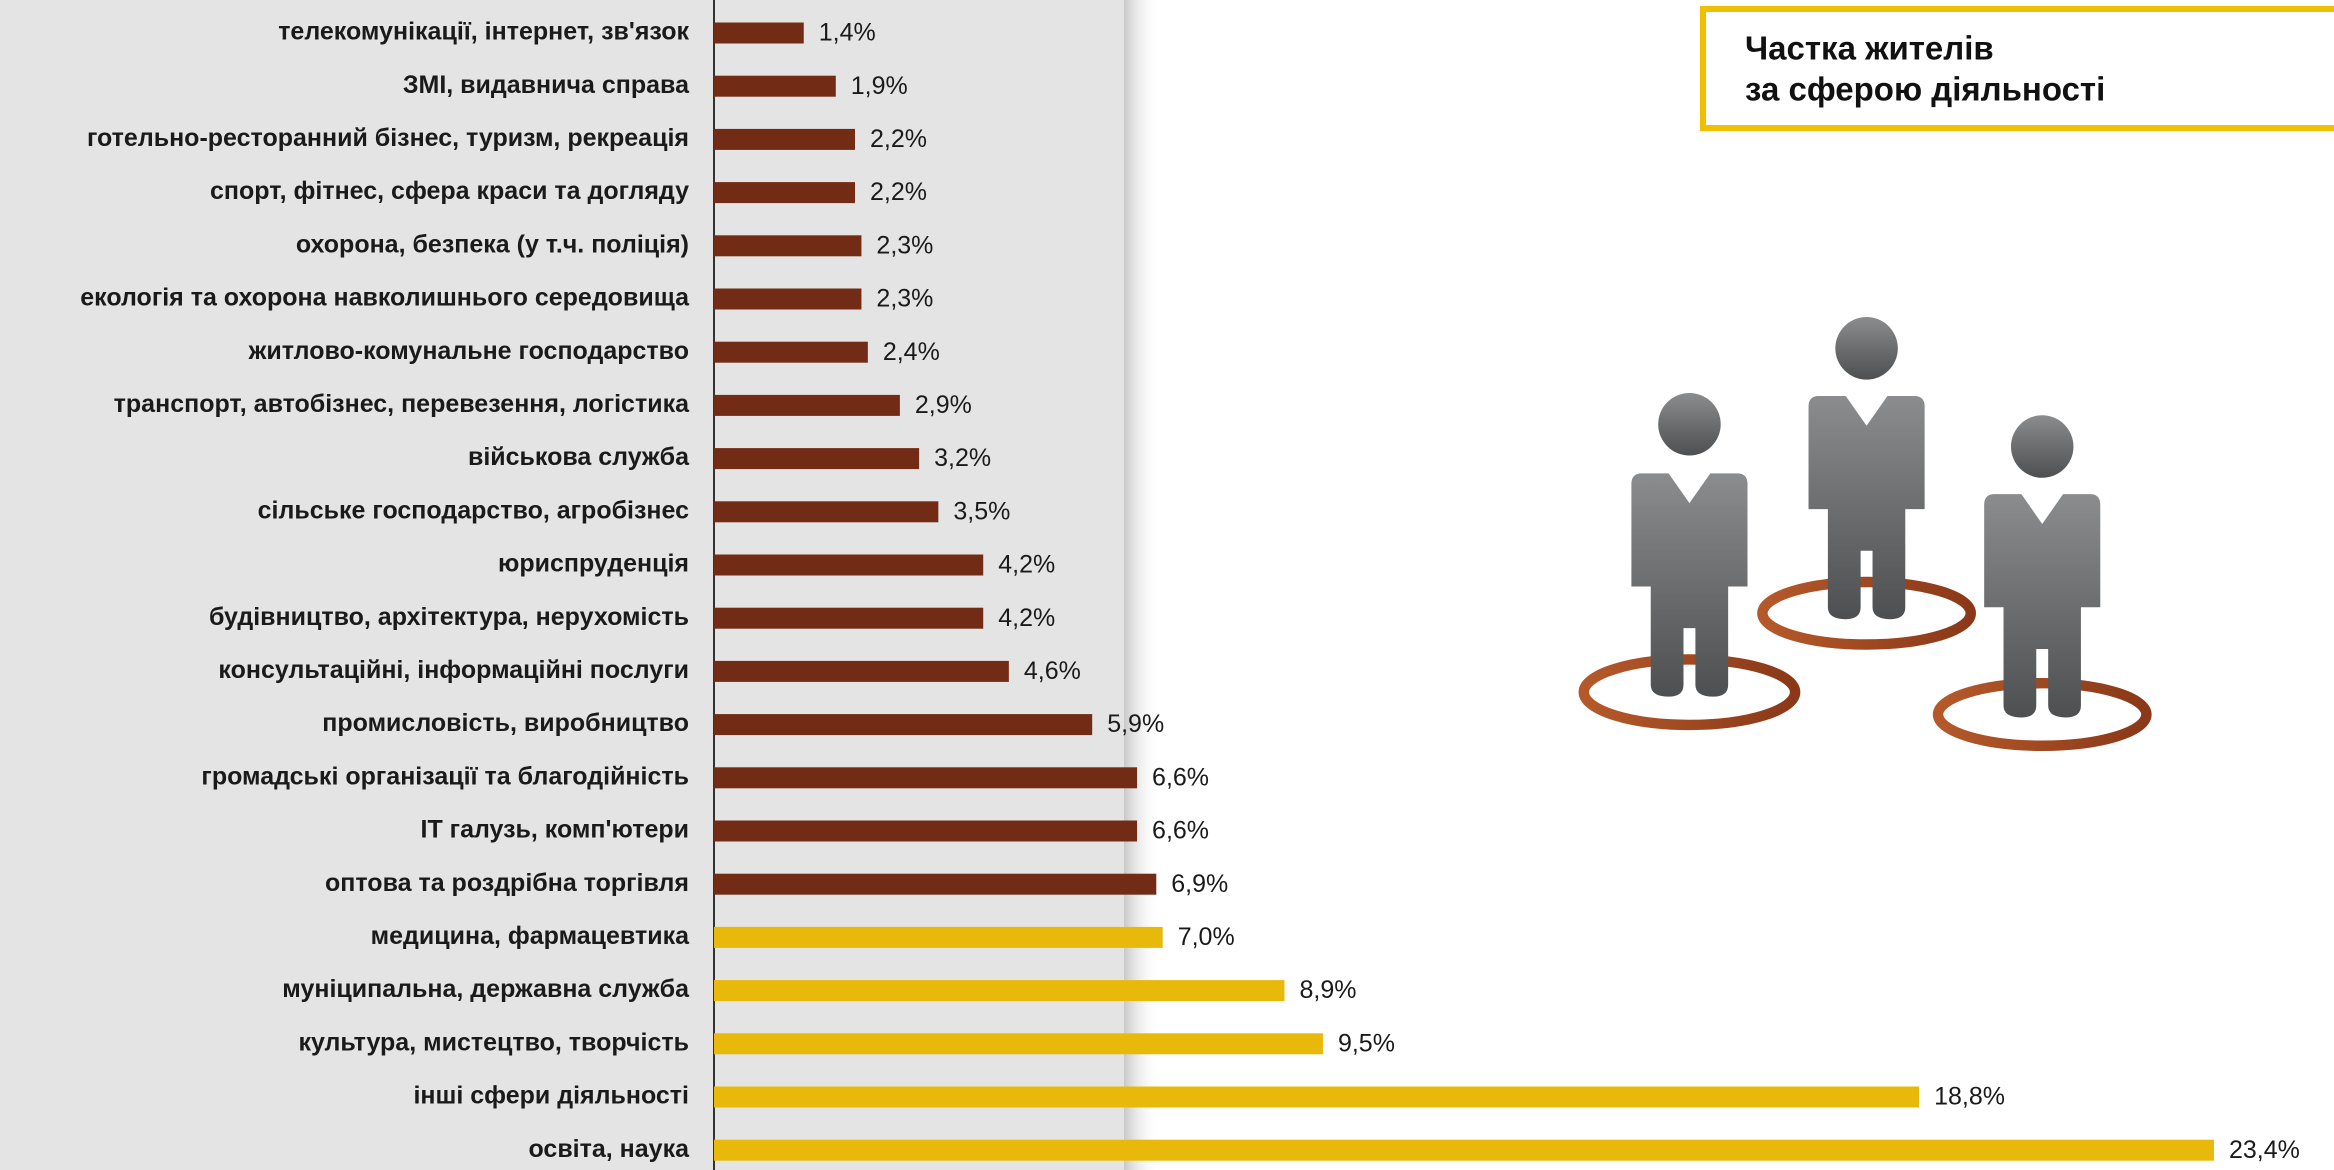 The height and width of the screenshot is (1170, 2334). Describe the element at coordinates (551, 1096) in the screenshot. I see `category-label: інші сфери діяльності` at that location.